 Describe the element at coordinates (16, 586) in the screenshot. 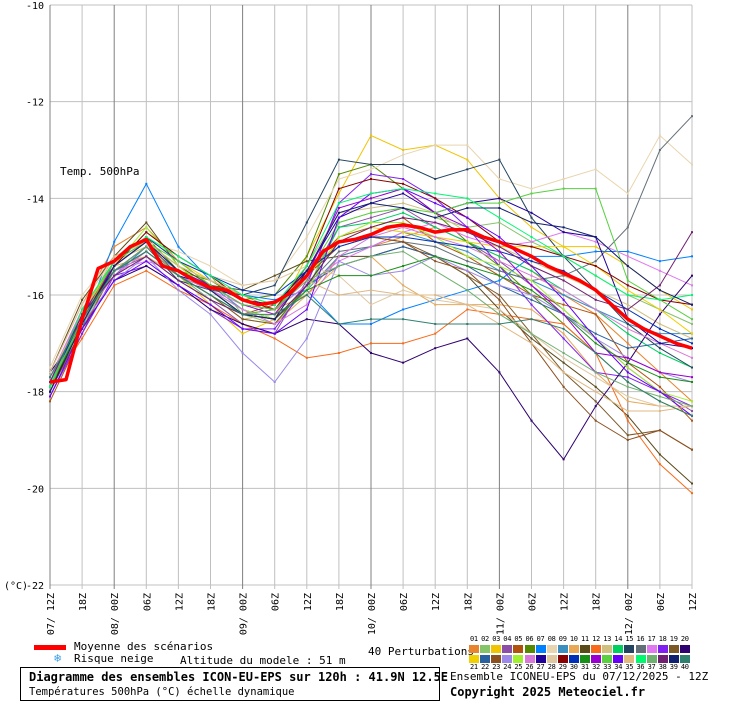

I see `y-unit-label: (°C)` at that location.